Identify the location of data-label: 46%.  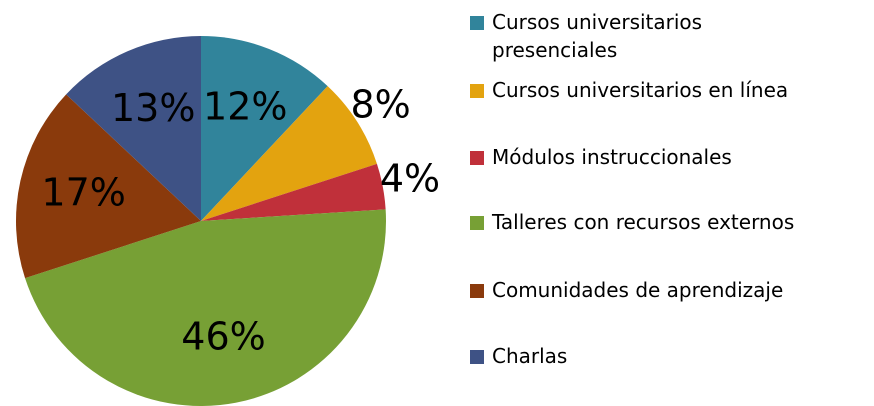
(223, 337).